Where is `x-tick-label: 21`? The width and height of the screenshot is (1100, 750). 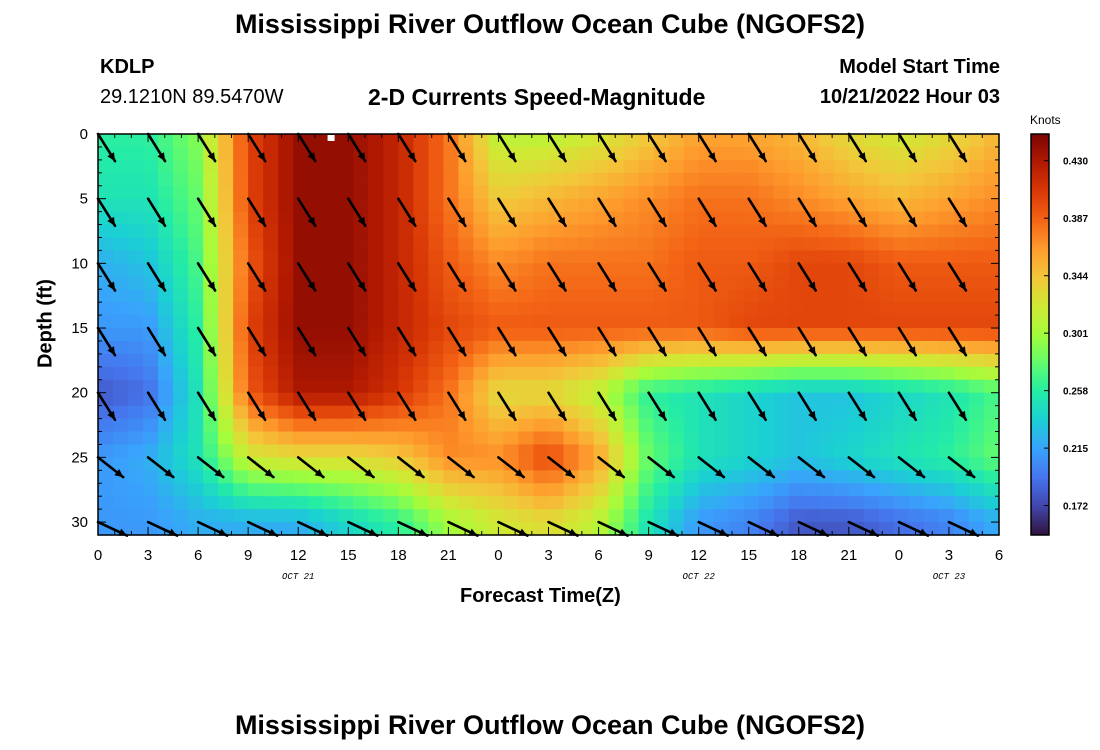
x-tick-label: 21 is located at coordinates (448, 555).